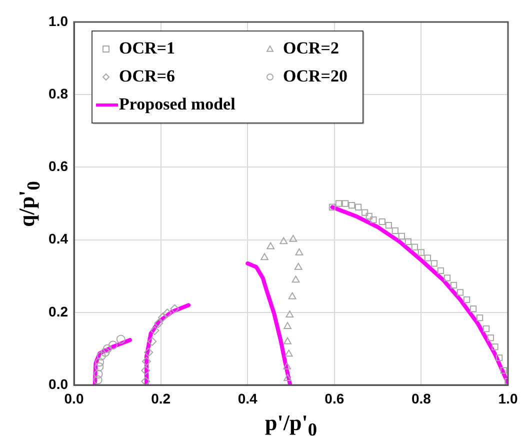 This screenshot has width=529, height=444. I want to click on x-tick-label: 0.8, so click(421, 398).